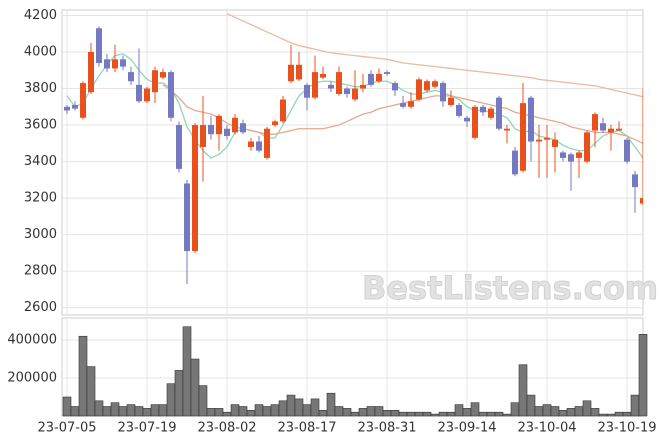  What do you see at coordinates (40, 15) in the screenshot?
I see `y-tick-label: 4200` at bounding box center [40, 15].